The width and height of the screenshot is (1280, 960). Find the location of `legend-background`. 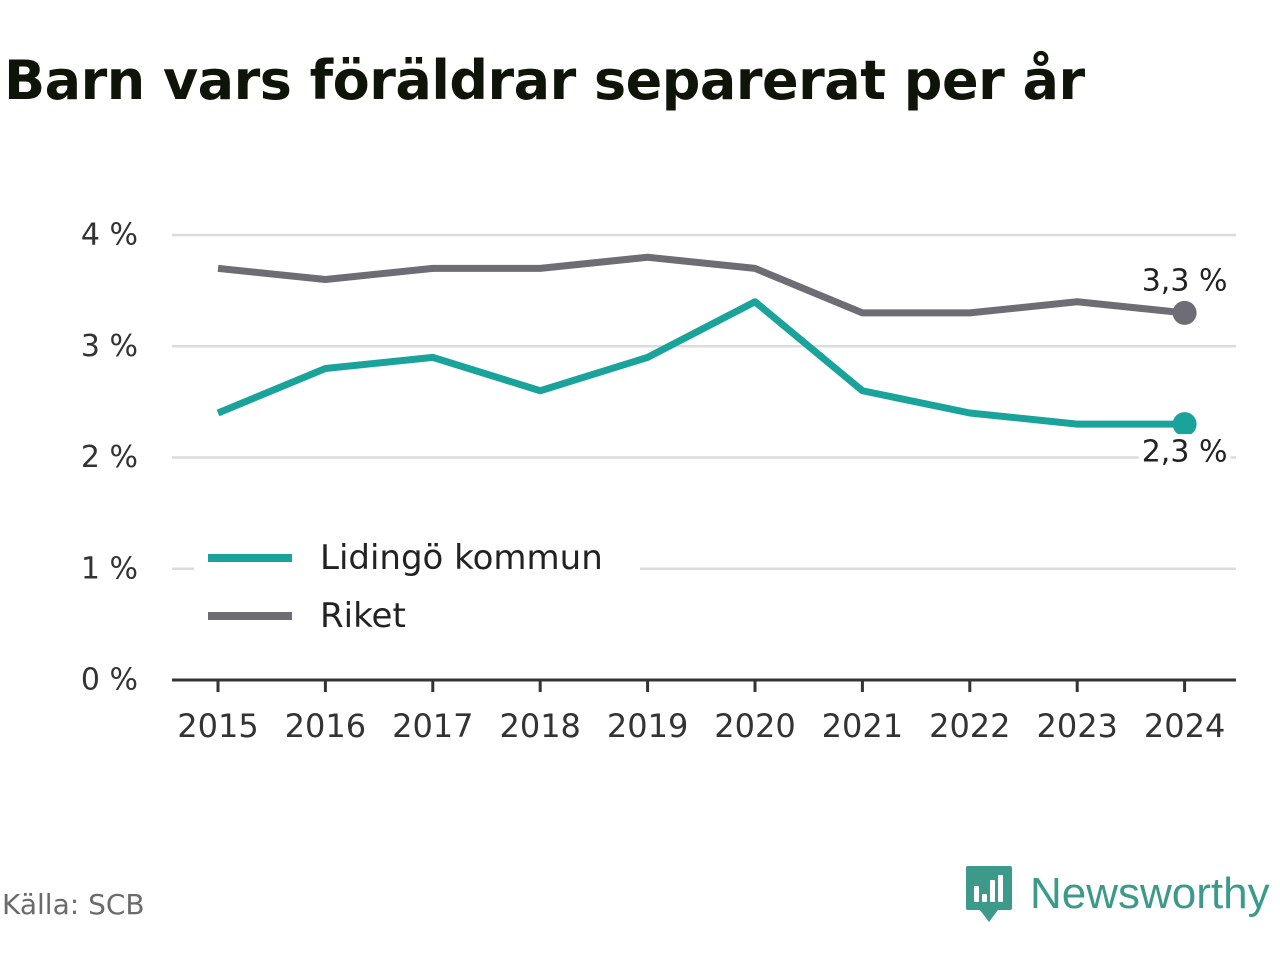

legend-background is located at coordinates (417, 588).